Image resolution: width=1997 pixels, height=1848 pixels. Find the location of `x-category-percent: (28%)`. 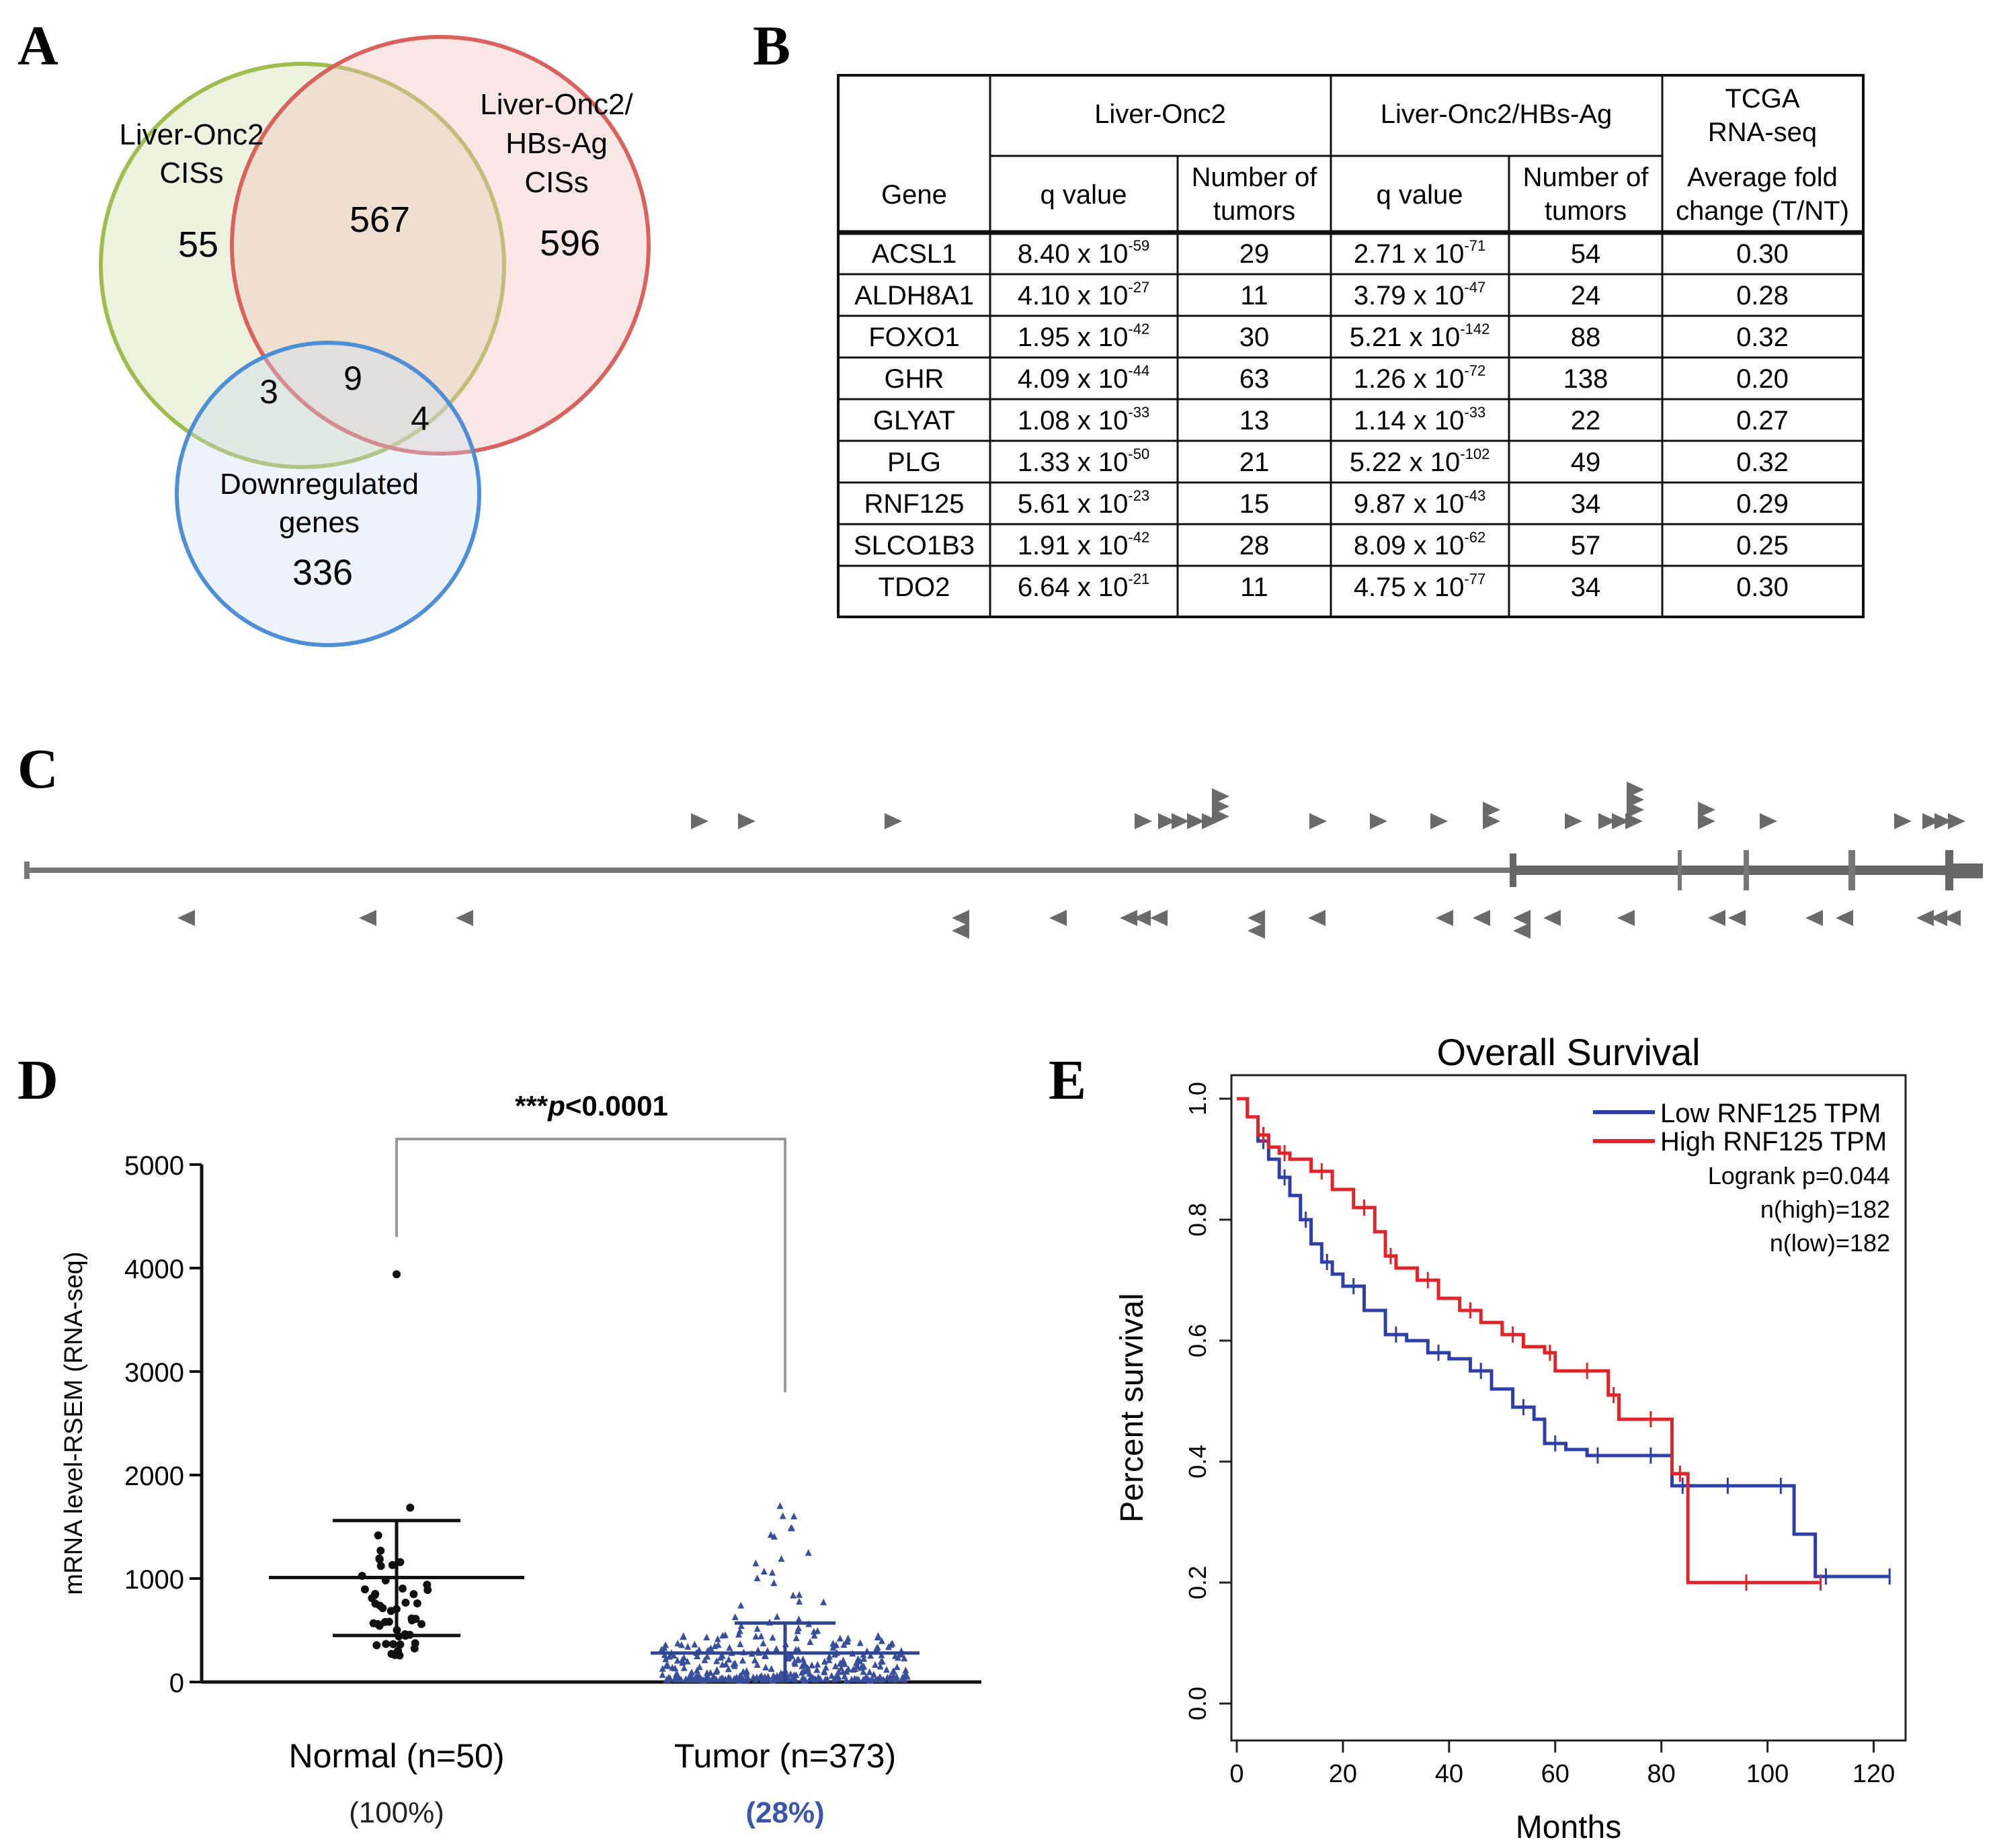

x-category-percent: (28%) is located at coordinates (784, 1813).